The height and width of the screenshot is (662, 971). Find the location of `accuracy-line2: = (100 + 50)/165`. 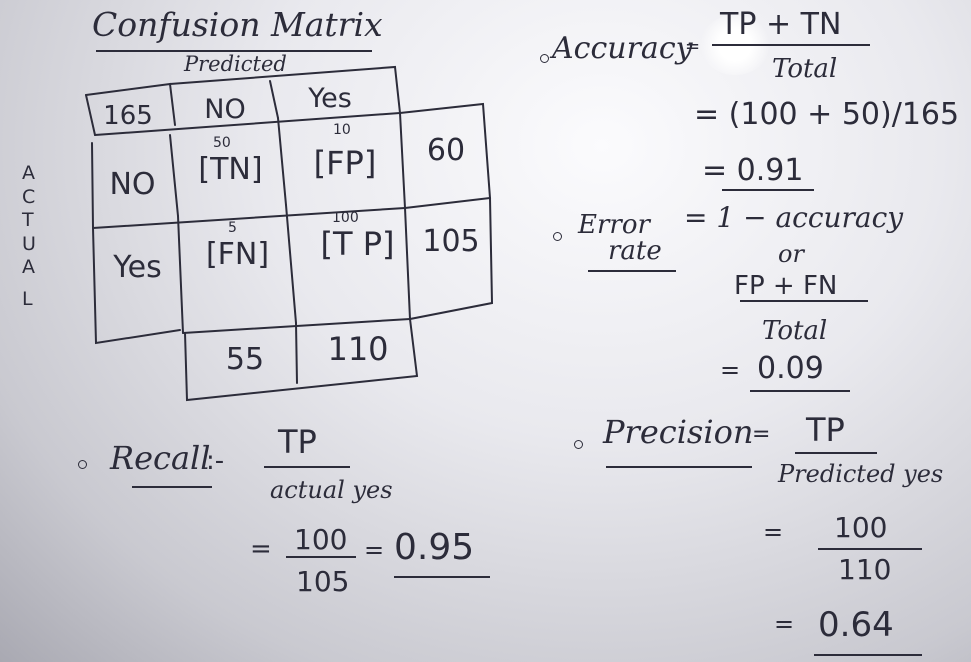

accuracy-line2: = (100 + 50)/165 is located at coordinates (827, 114).